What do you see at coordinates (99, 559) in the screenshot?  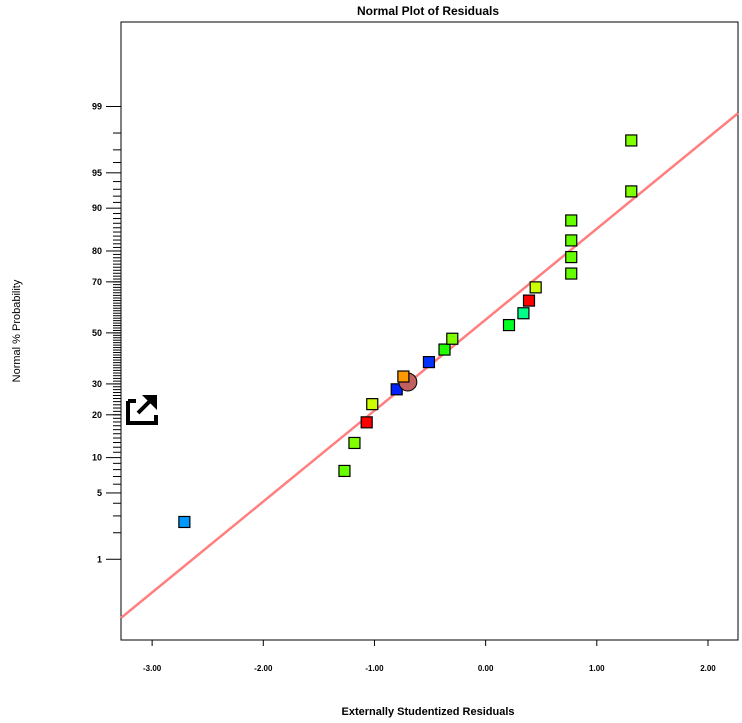 I see `y-tick-label: 1` at bounding box center [99, 559].